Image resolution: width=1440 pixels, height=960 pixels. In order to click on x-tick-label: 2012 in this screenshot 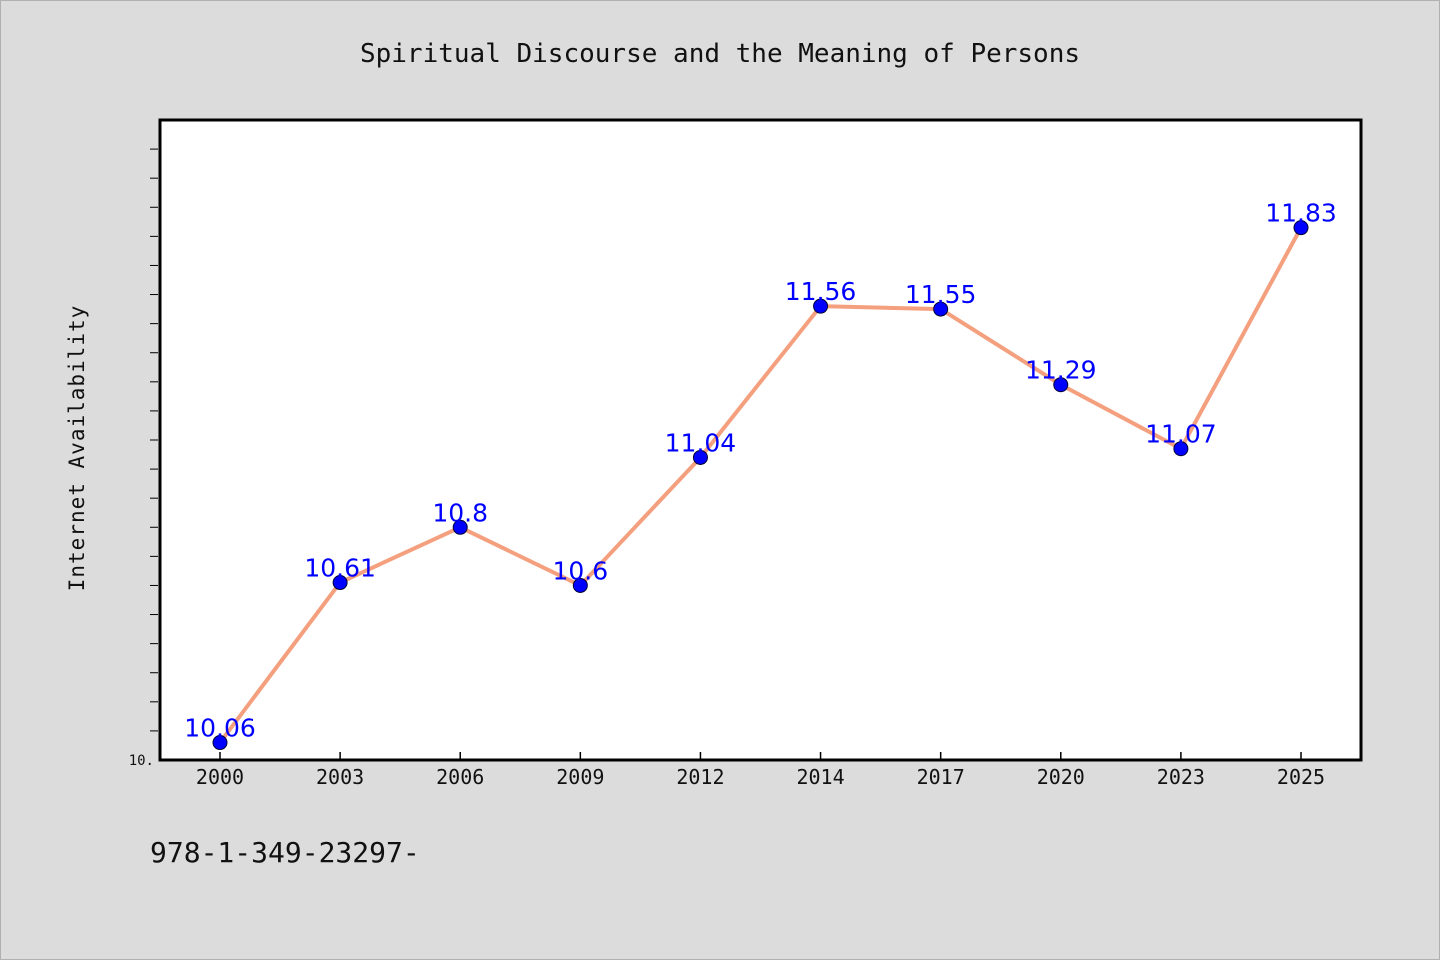, I will do `click(700, 777)`.